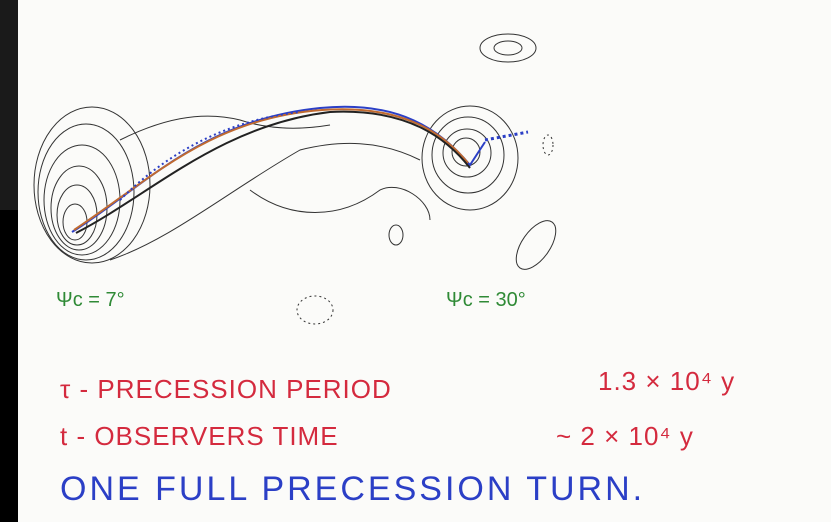 The height and width of the screenshot is (522, 831). I want to click on caption: ONE FULL PRECESSION TURN., so click(352, 489).